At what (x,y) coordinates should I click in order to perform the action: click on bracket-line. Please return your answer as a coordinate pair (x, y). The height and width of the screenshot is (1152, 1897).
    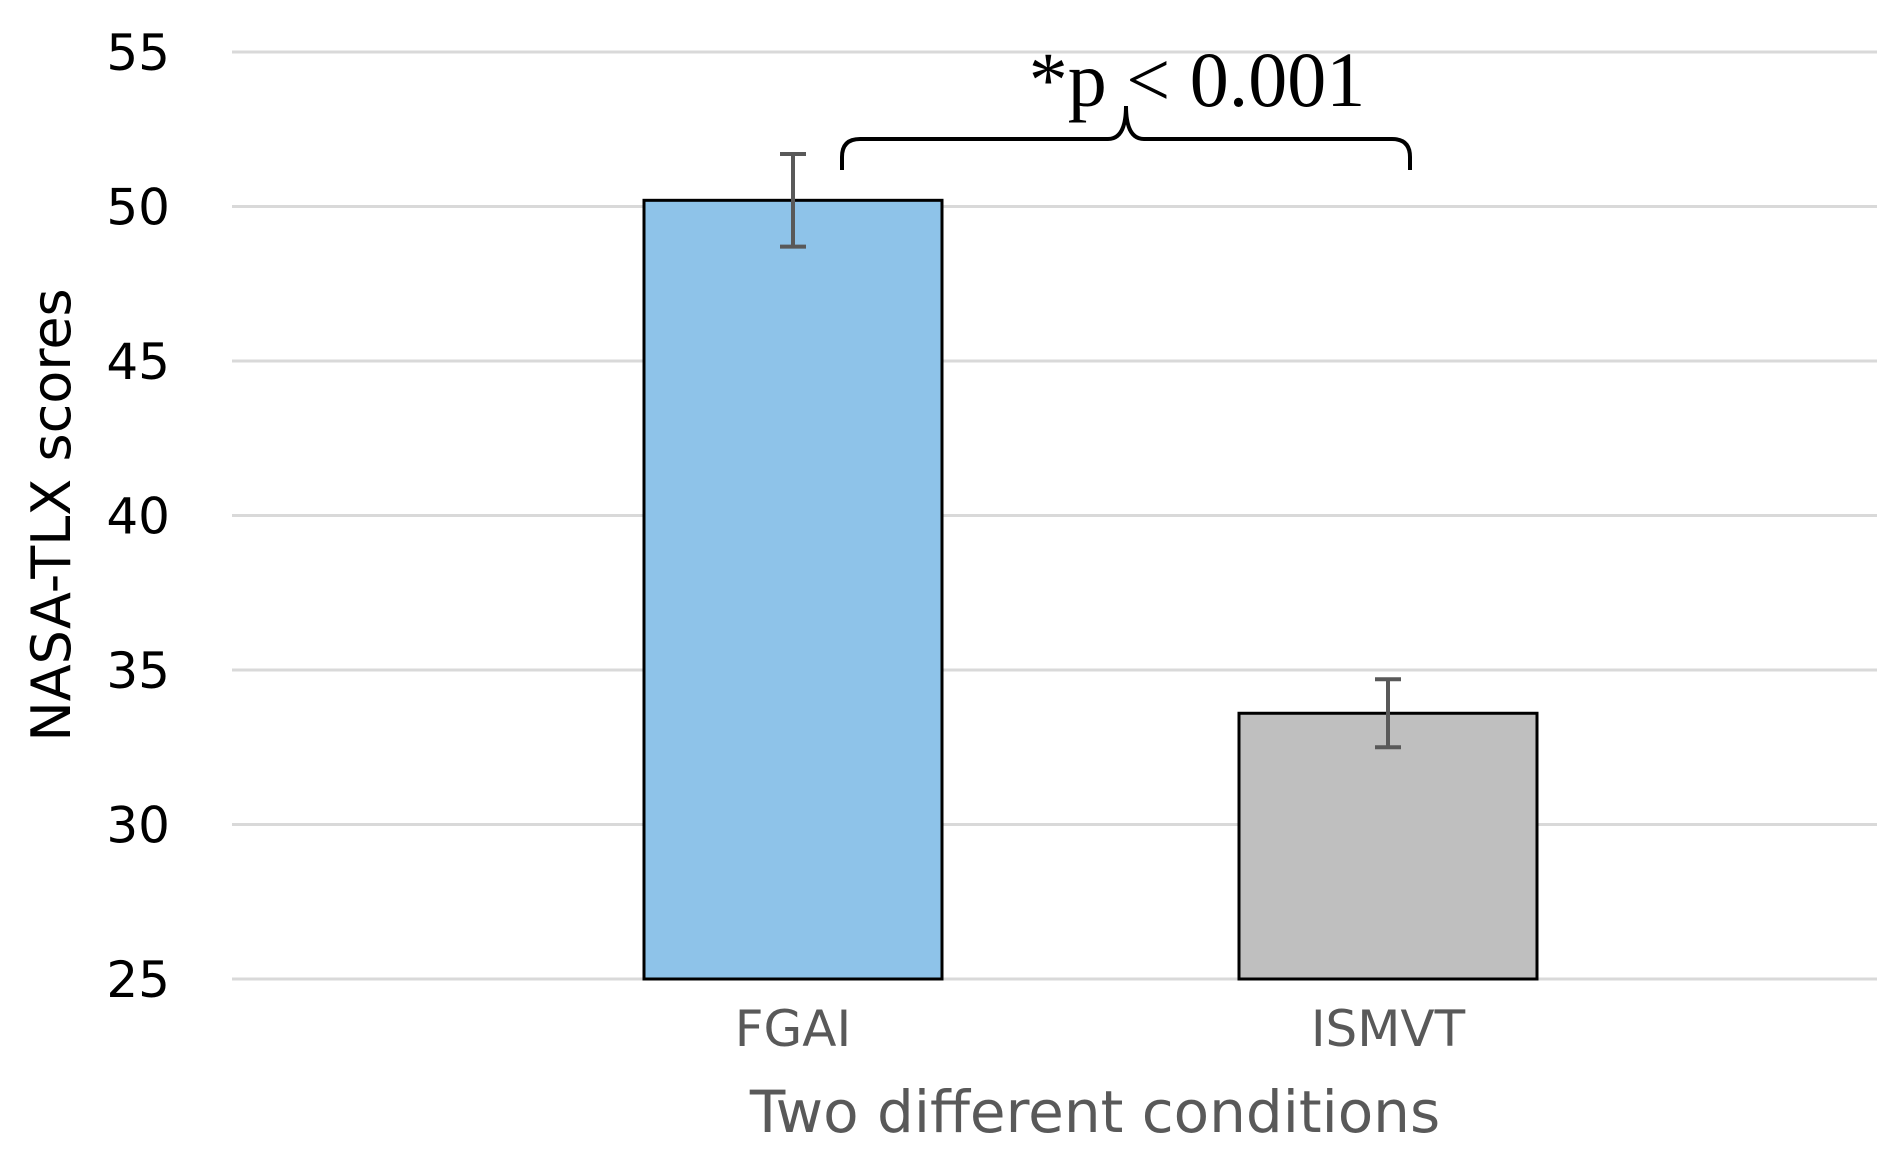
    Looking at the image, I should click on (1126, 137).